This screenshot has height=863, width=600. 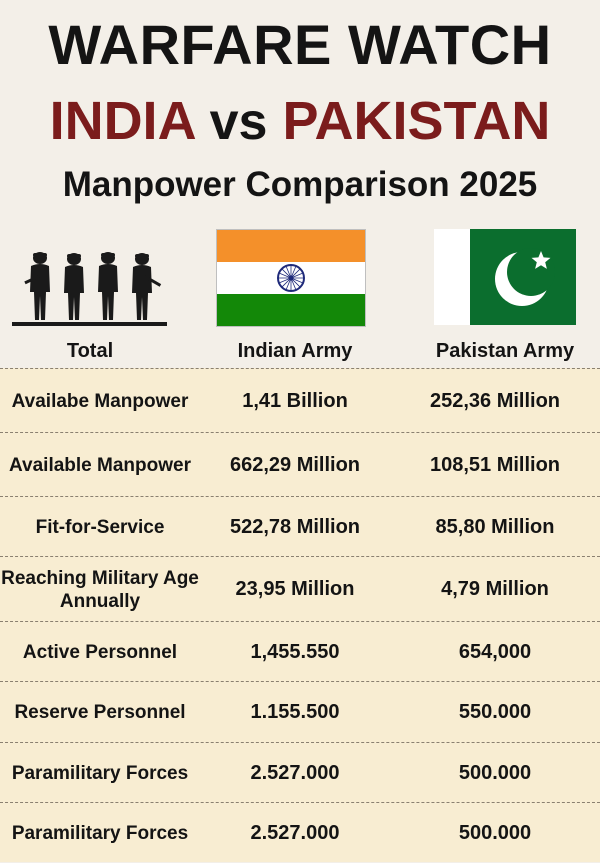 I want to click on india-value: 662,29 Million, so click(x=295, y=464).